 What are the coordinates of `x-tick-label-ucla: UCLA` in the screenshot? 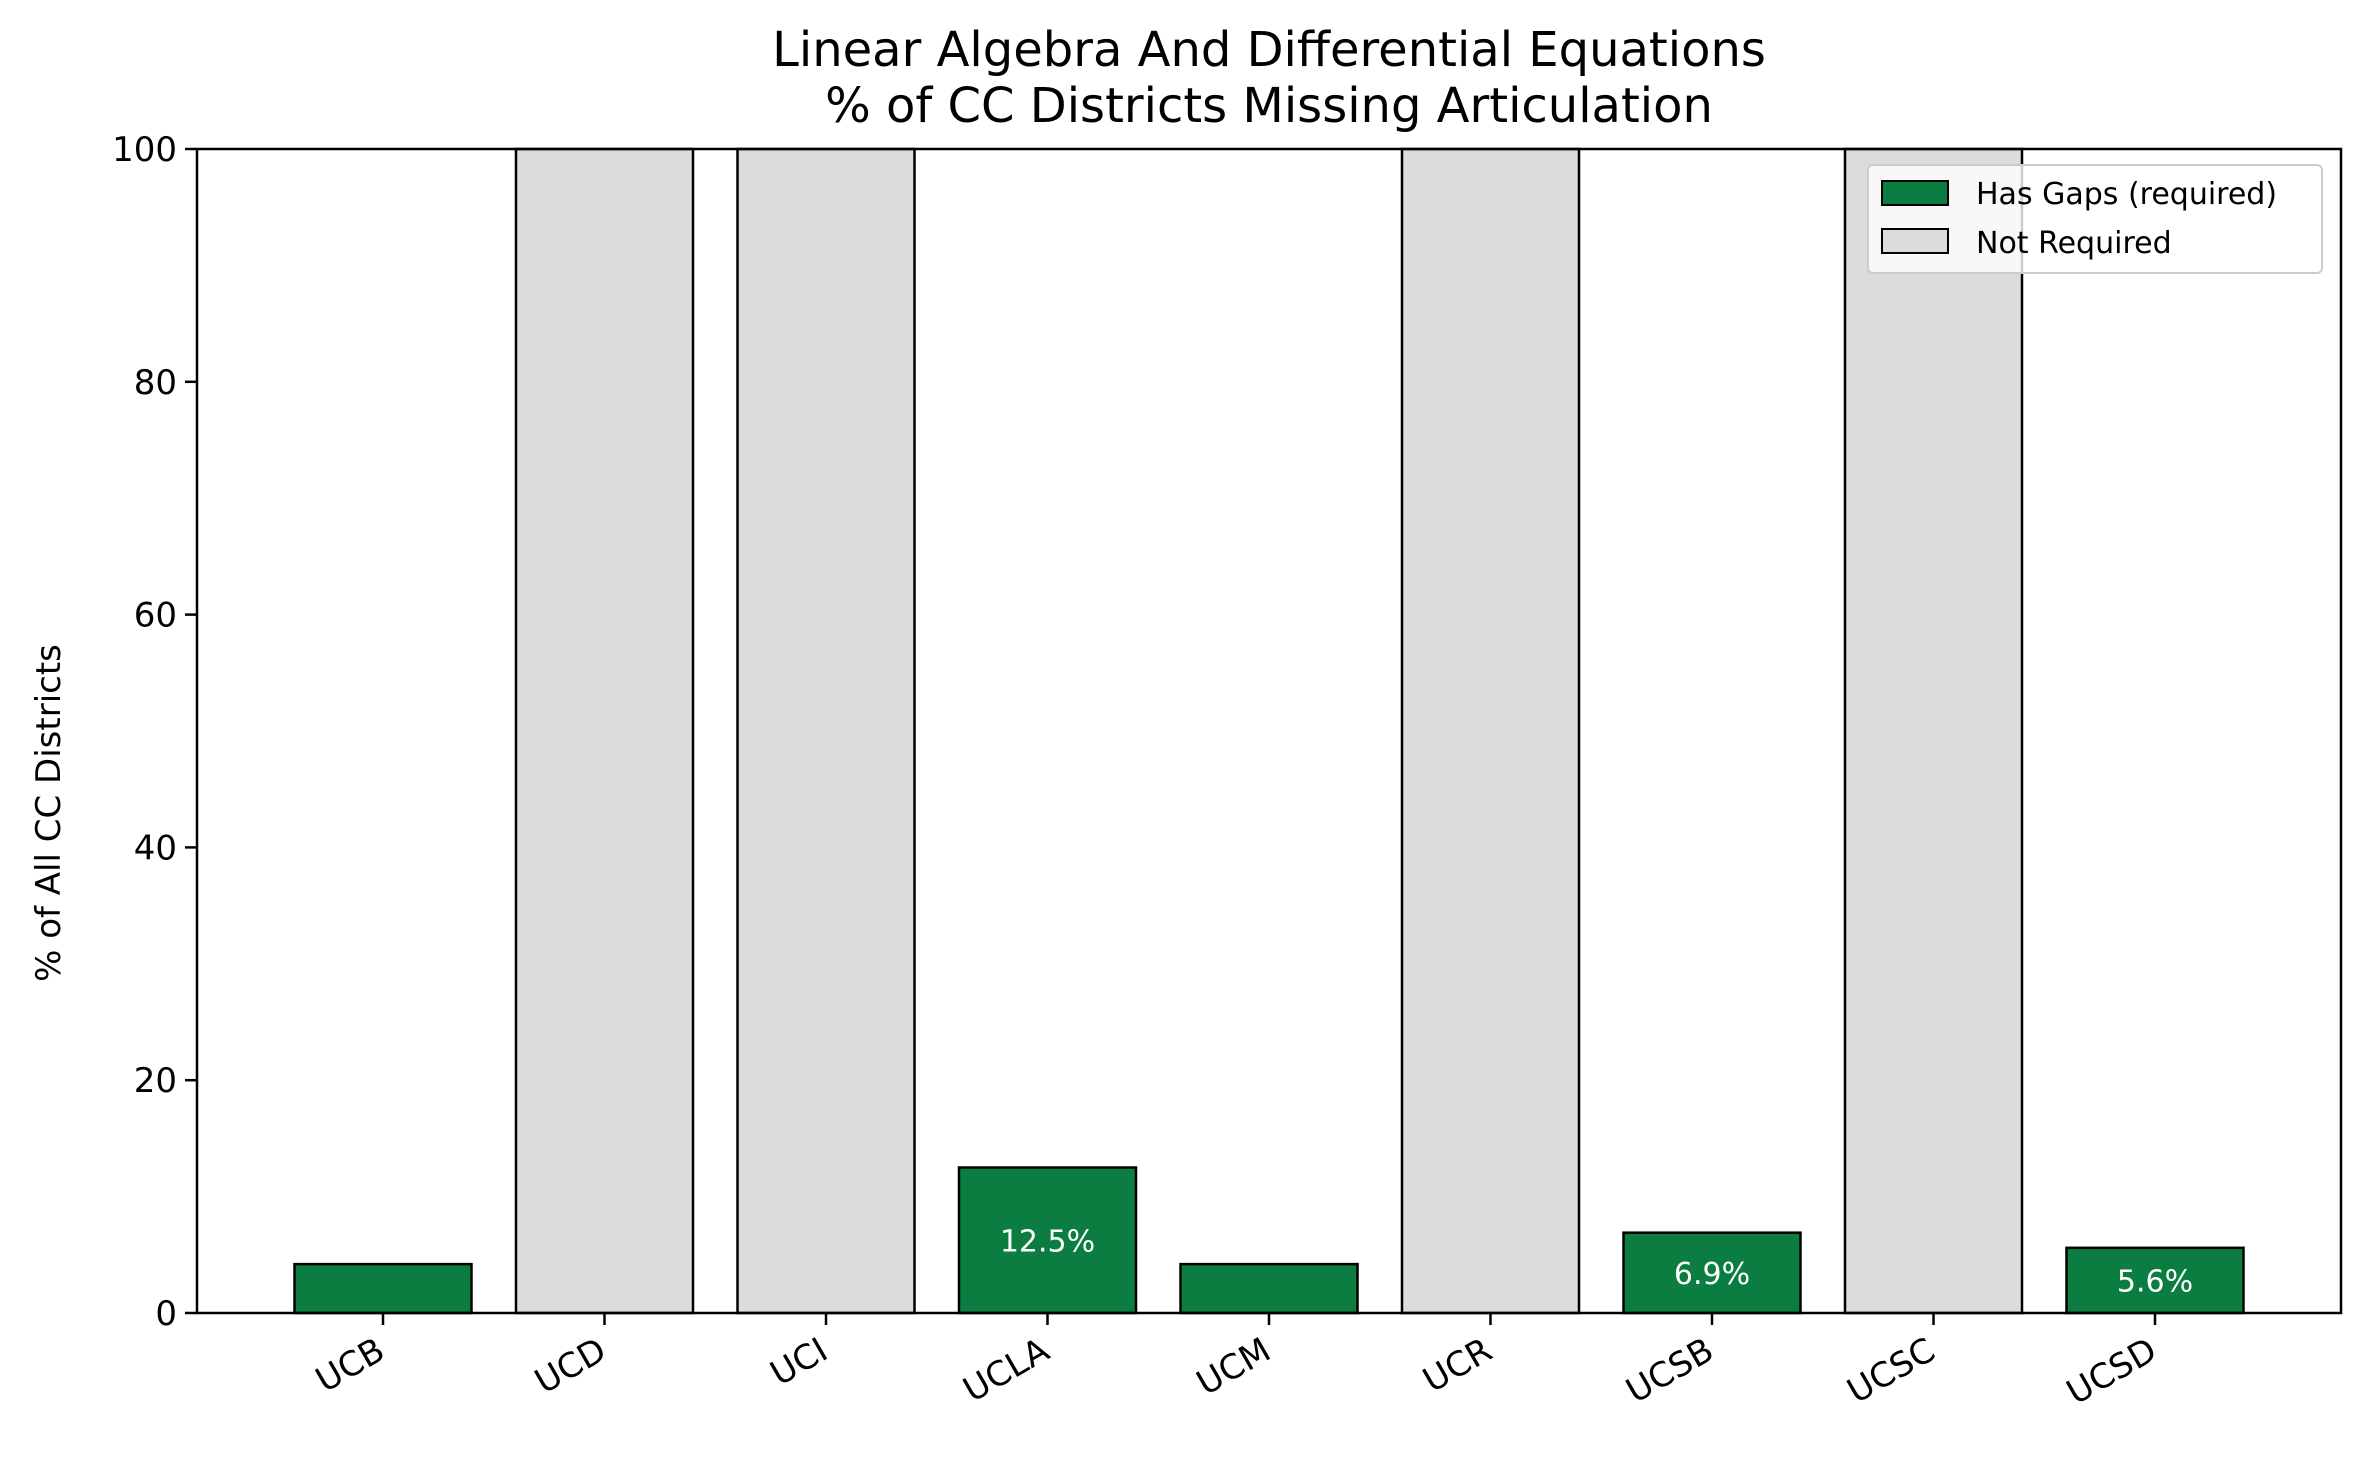 It's located at (1006, 1370).